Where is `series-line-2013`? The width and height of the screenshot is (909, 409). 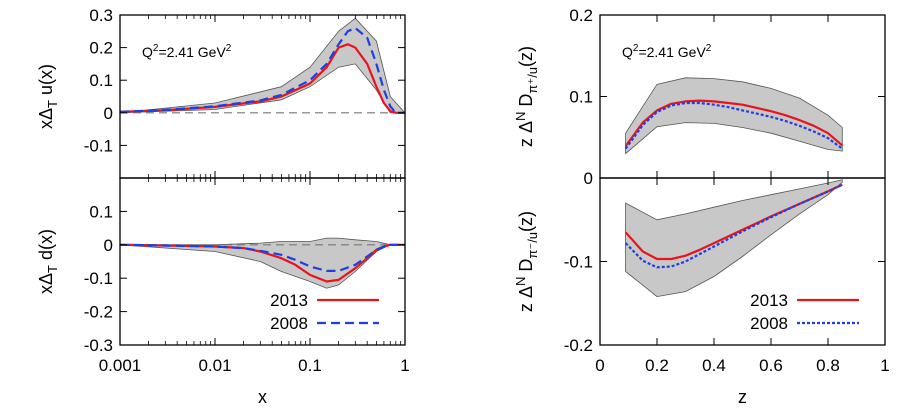 series-line-2013 is located at coordinates (734, 123).